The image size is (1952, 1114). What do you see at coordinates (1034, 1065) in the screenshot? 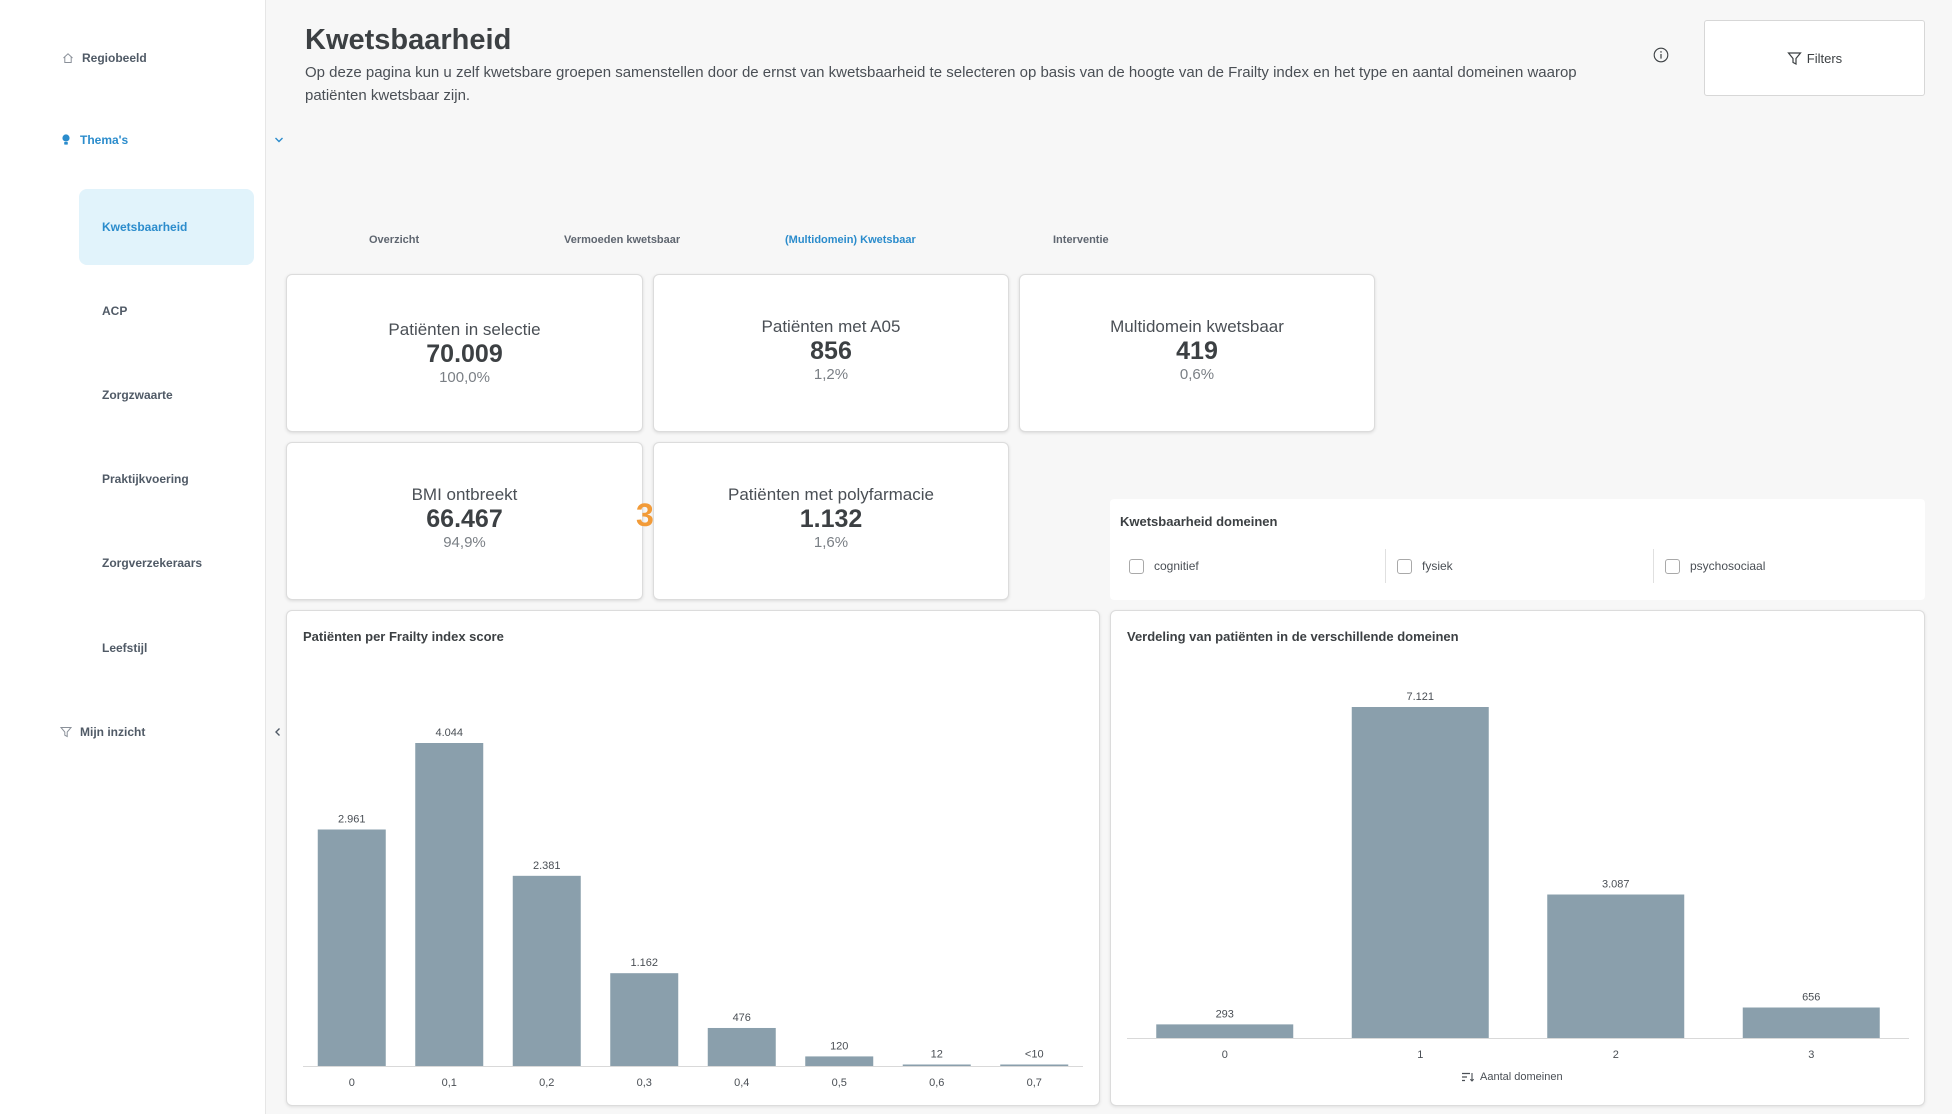
I see `bar-0,7` at bounding box center [1034, 1065].